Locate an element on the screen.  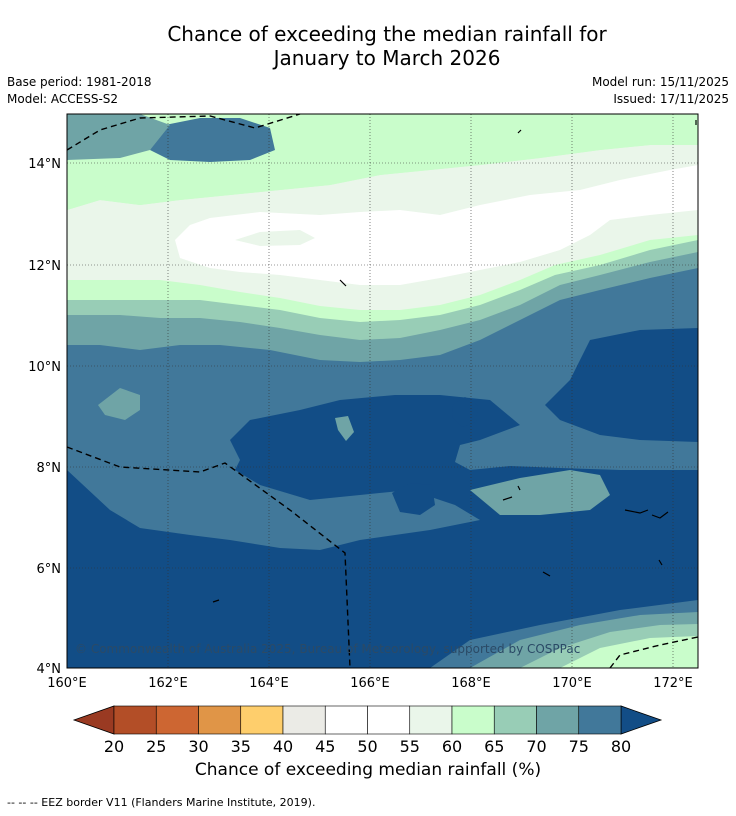
colorbar-tick-label: 65 is located at coordinates (494, 746).